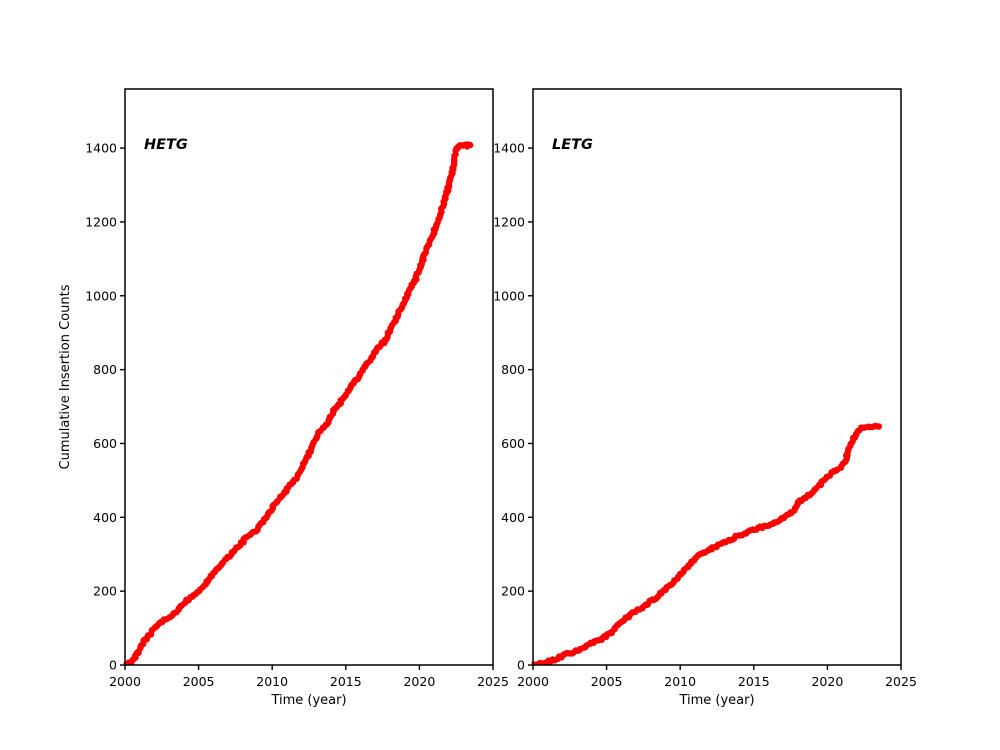 The width and height of the screenshot is (1000, 750). What do you see at coordinates (166, 145) in the screenshot?
I see `hetg-title: HETG` at bounding box center [166, 145].